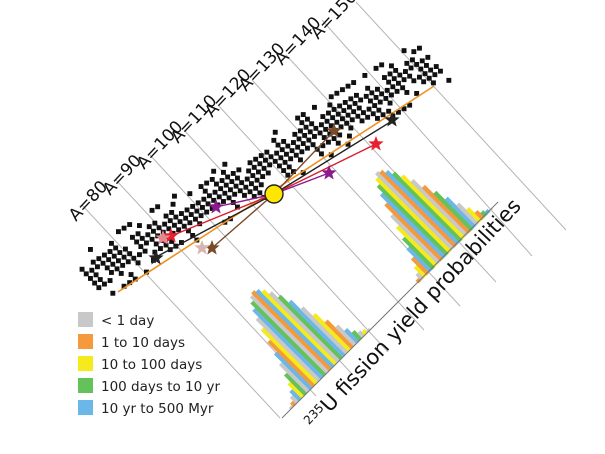 Image resolution: width=605 pixels, height=454 pixels. Describe the element at coordinates (376, 143) in the screenshot. I see `fragment-star` at that location.